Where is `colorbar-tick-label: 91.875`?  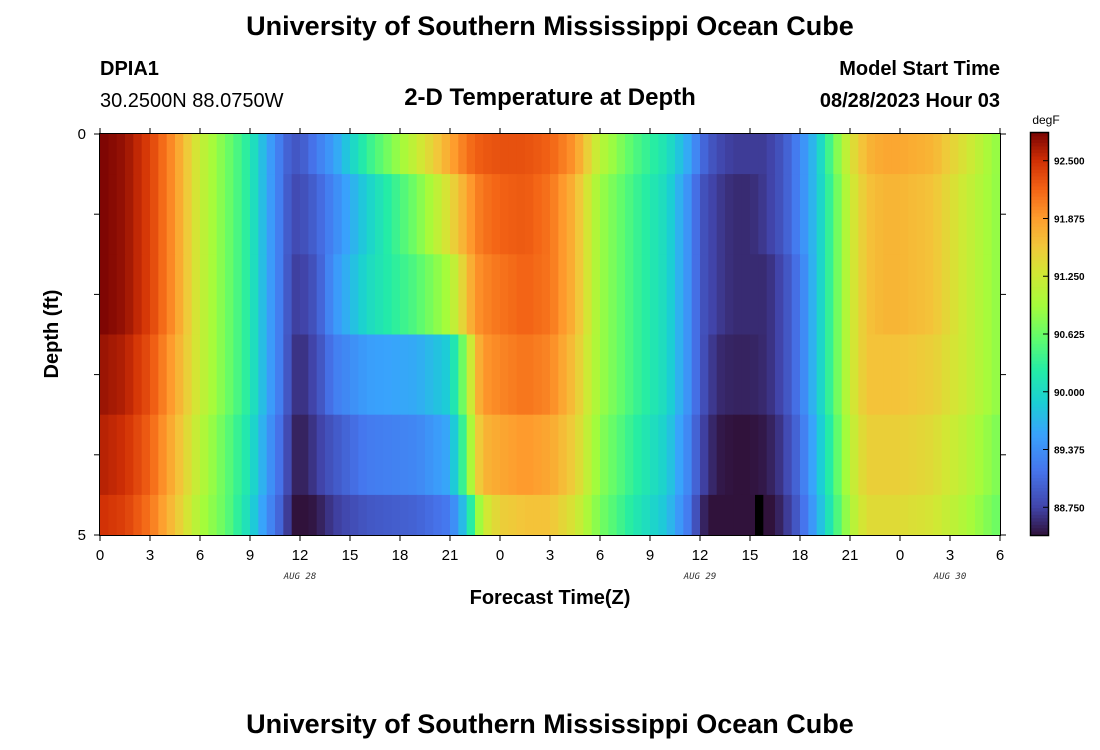
colorbar-tick-label: 91.875 is located at coordinates (1069, 219).